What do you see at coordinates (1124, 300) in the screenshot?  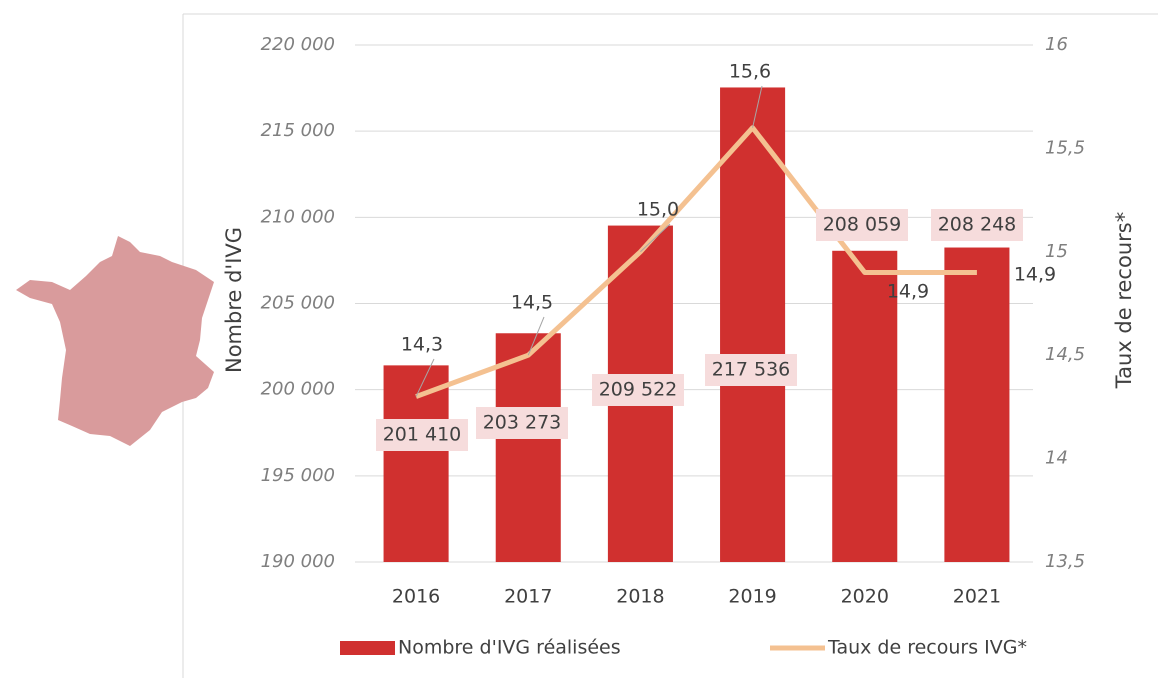 I see `y2-axis-title: Taux de recours*` at bounding box center [1124, 300].